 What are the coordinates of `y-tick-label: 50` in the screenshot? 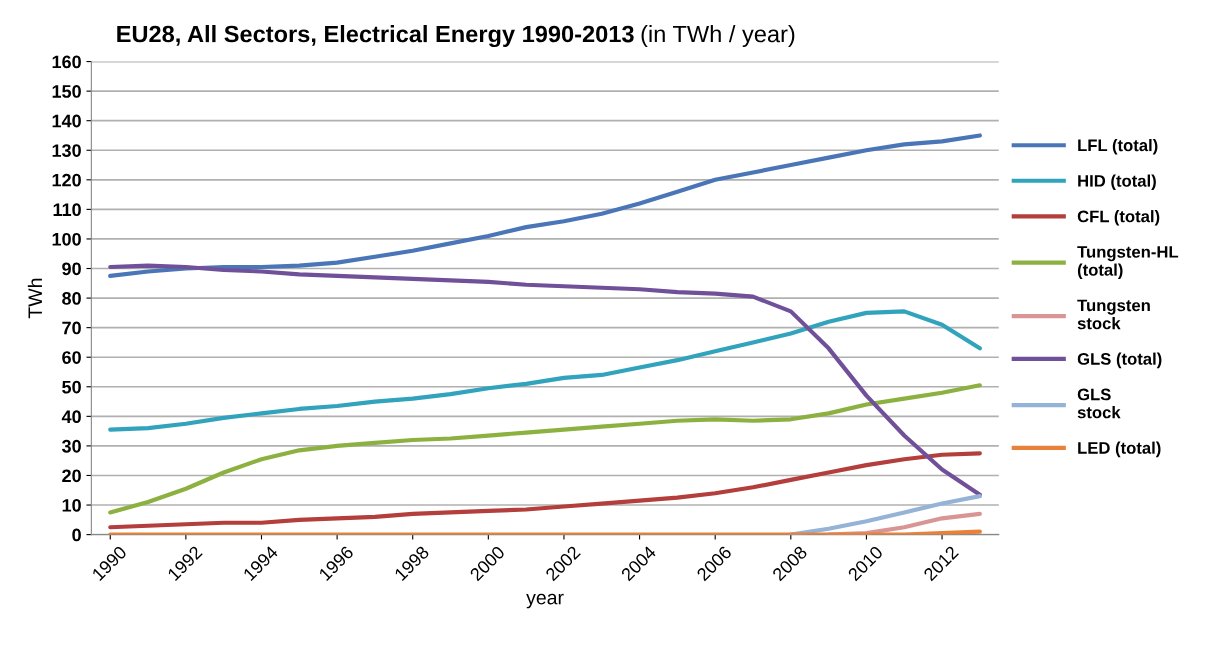 It's located at (71, 387).